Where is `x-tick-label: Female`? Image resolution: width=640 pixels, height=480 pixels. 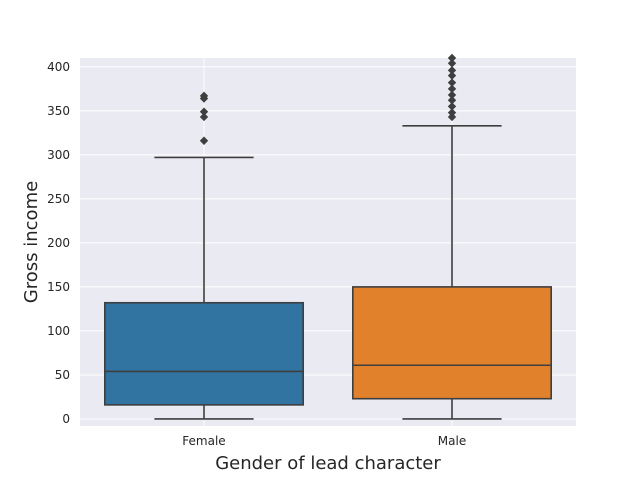 x-tick-label: Female is located at coordinates (203, 441).